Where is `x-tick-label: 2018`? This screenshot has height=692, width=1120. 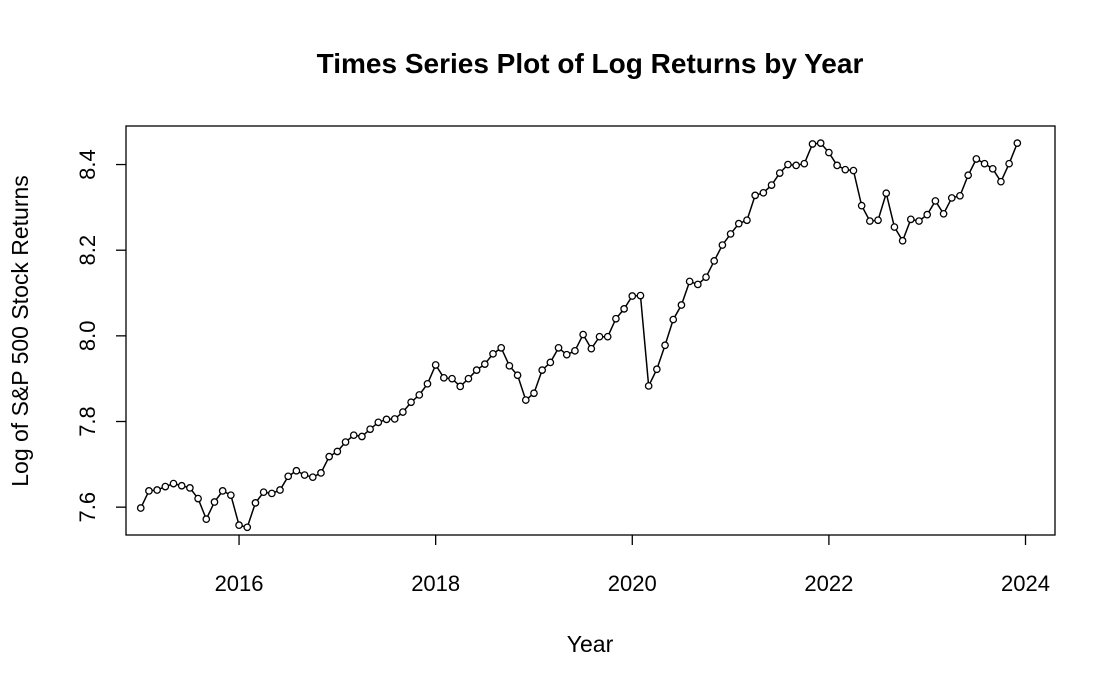
x-tick-label: 2018 is located at coordinates (435, 583).